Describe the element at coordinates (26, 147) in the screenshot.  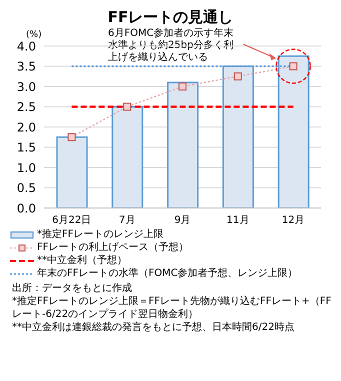
I see `y-tick-label: 1.5` at that location.